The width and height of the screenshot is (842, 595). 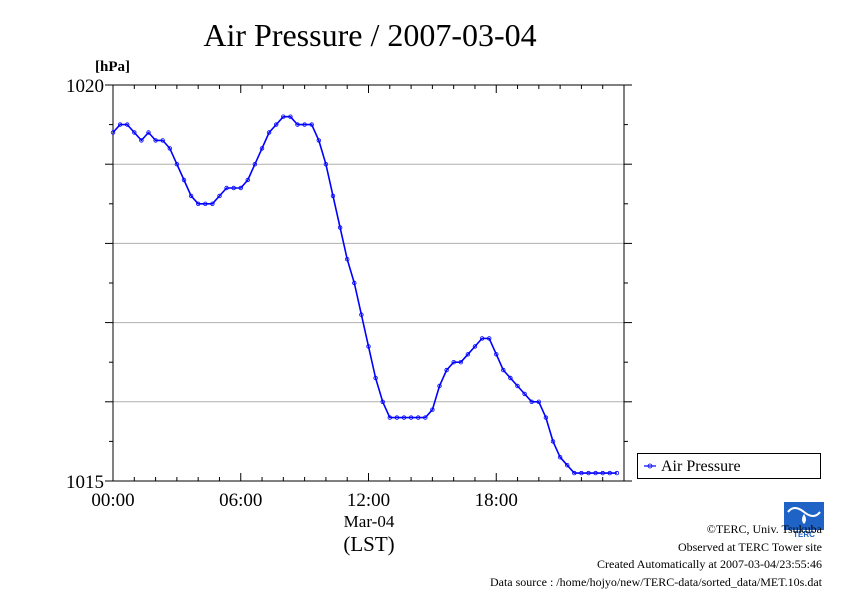 I want to click on chart-legend: Air Pressure, so click(x=729, y=466).